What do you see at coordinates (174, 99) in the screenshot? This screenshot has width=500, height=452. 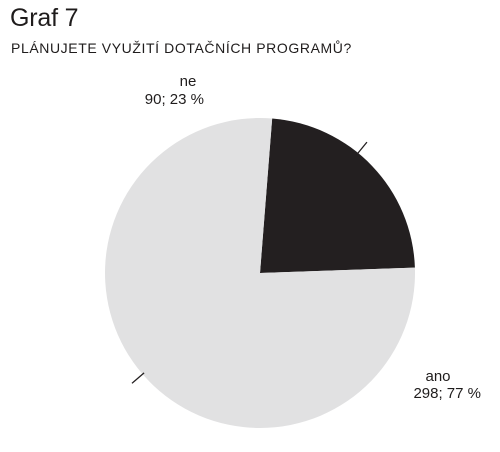 I see `slice-value-ne: 90; 23 %` at bounding box center [174, 99].